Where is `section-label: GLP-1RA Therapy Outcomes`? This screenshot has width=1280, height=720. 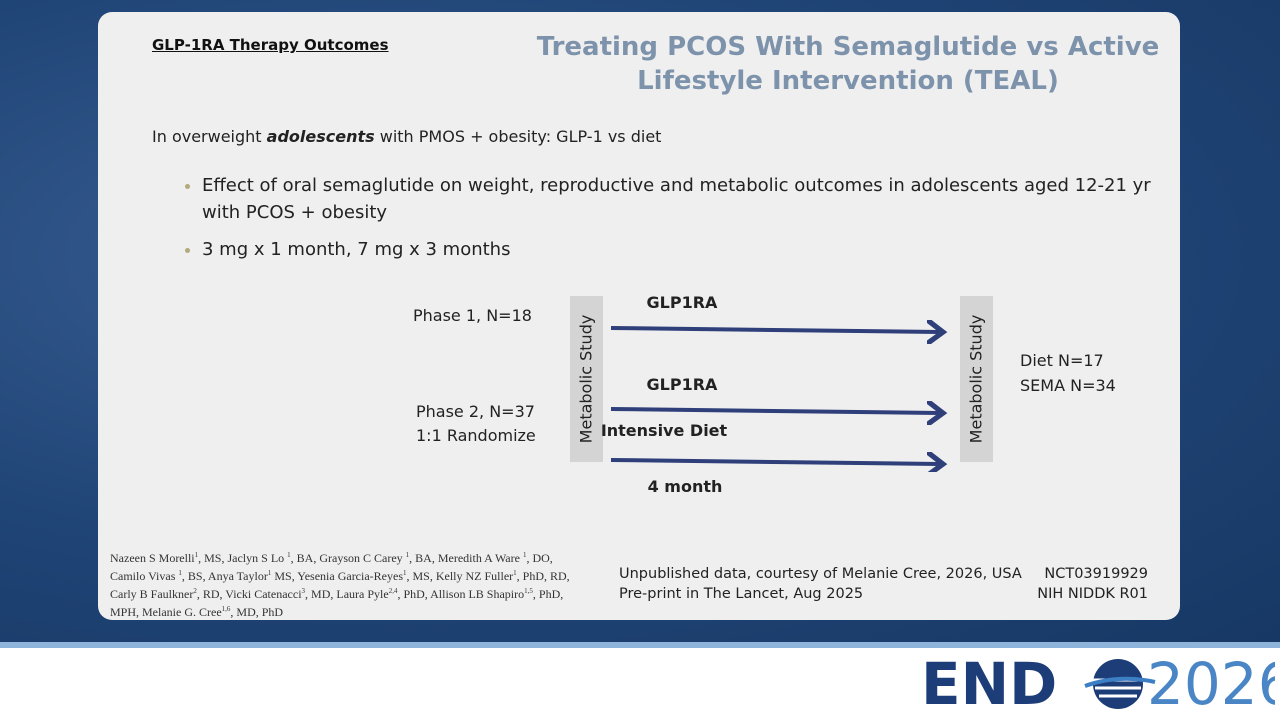
section-label: GLP-1RA Therapy Outcomes is located at coordinates (270, 45).